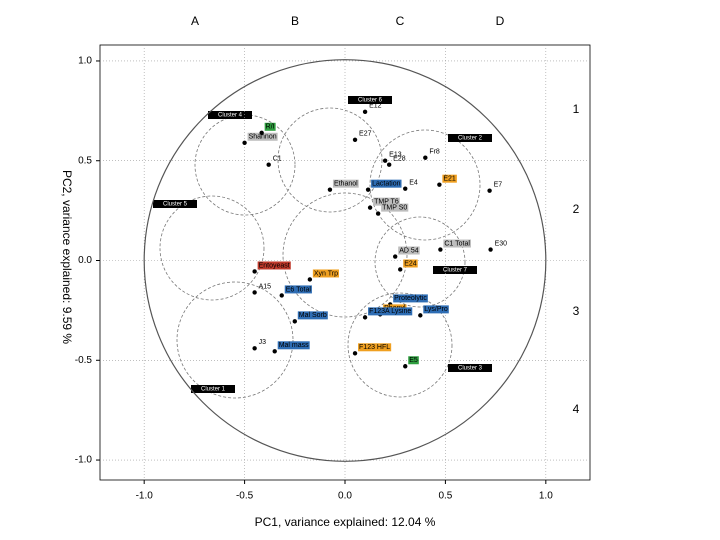 The height and width of the screenshot is (540, 720). I want to click on point-label: Mal mass, so click(294, 345).